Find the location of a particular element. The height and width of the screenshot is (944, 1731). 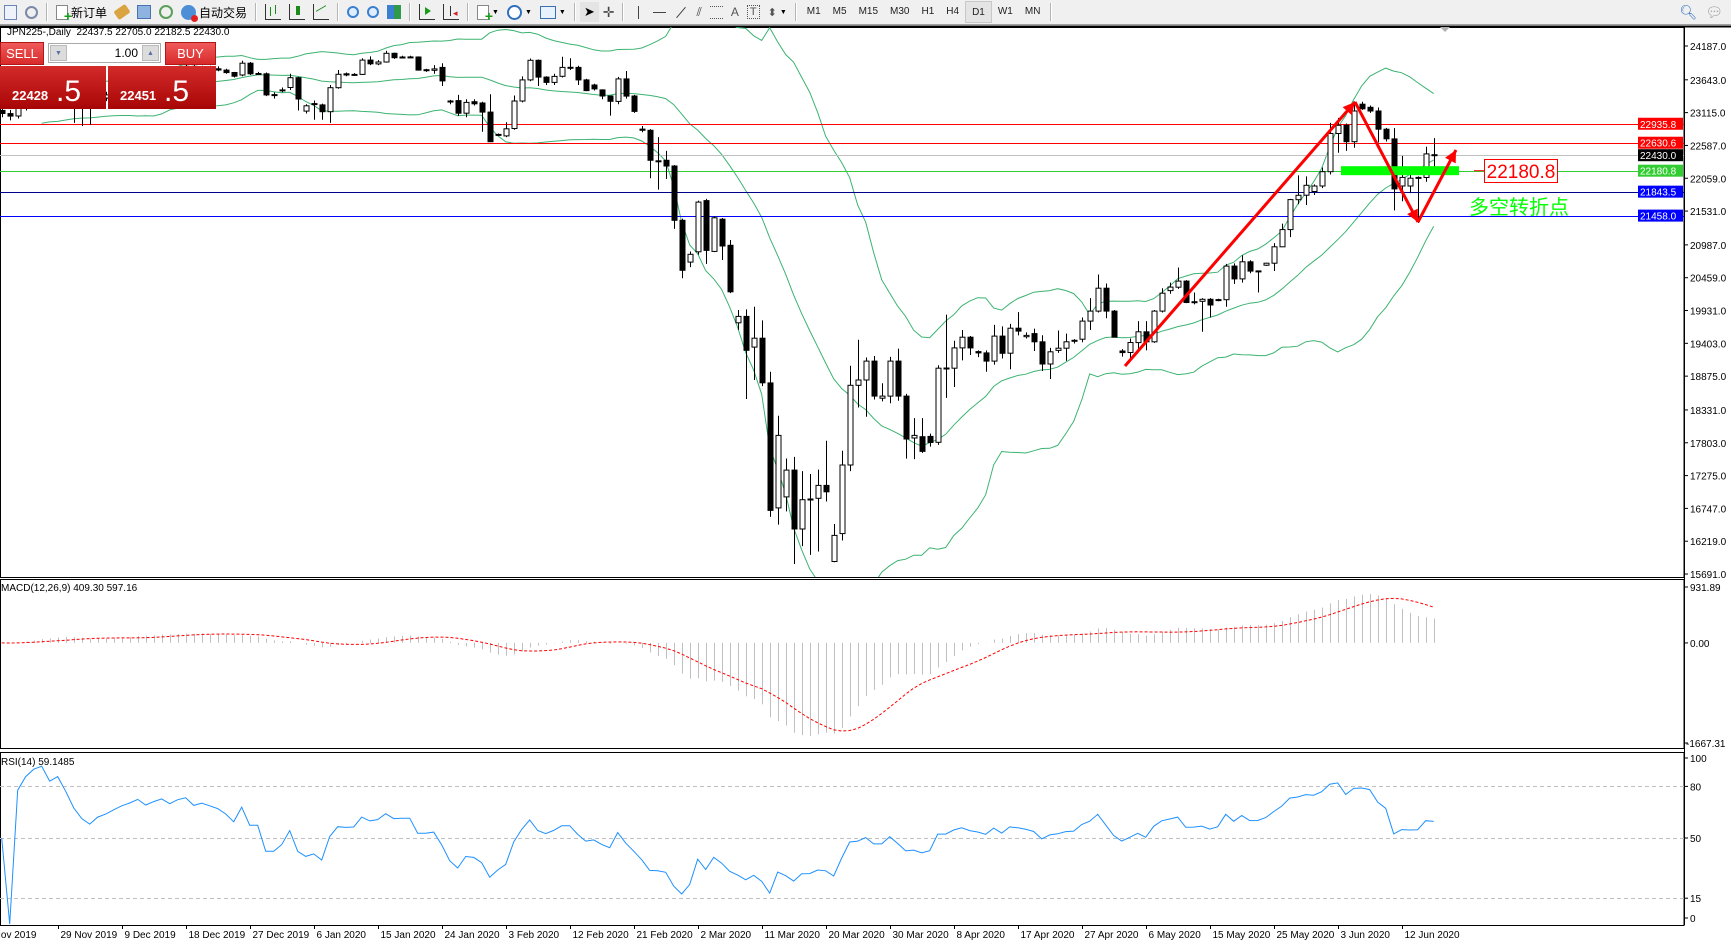

timeframe-m15: M15 is located at coordinates (868, 11).